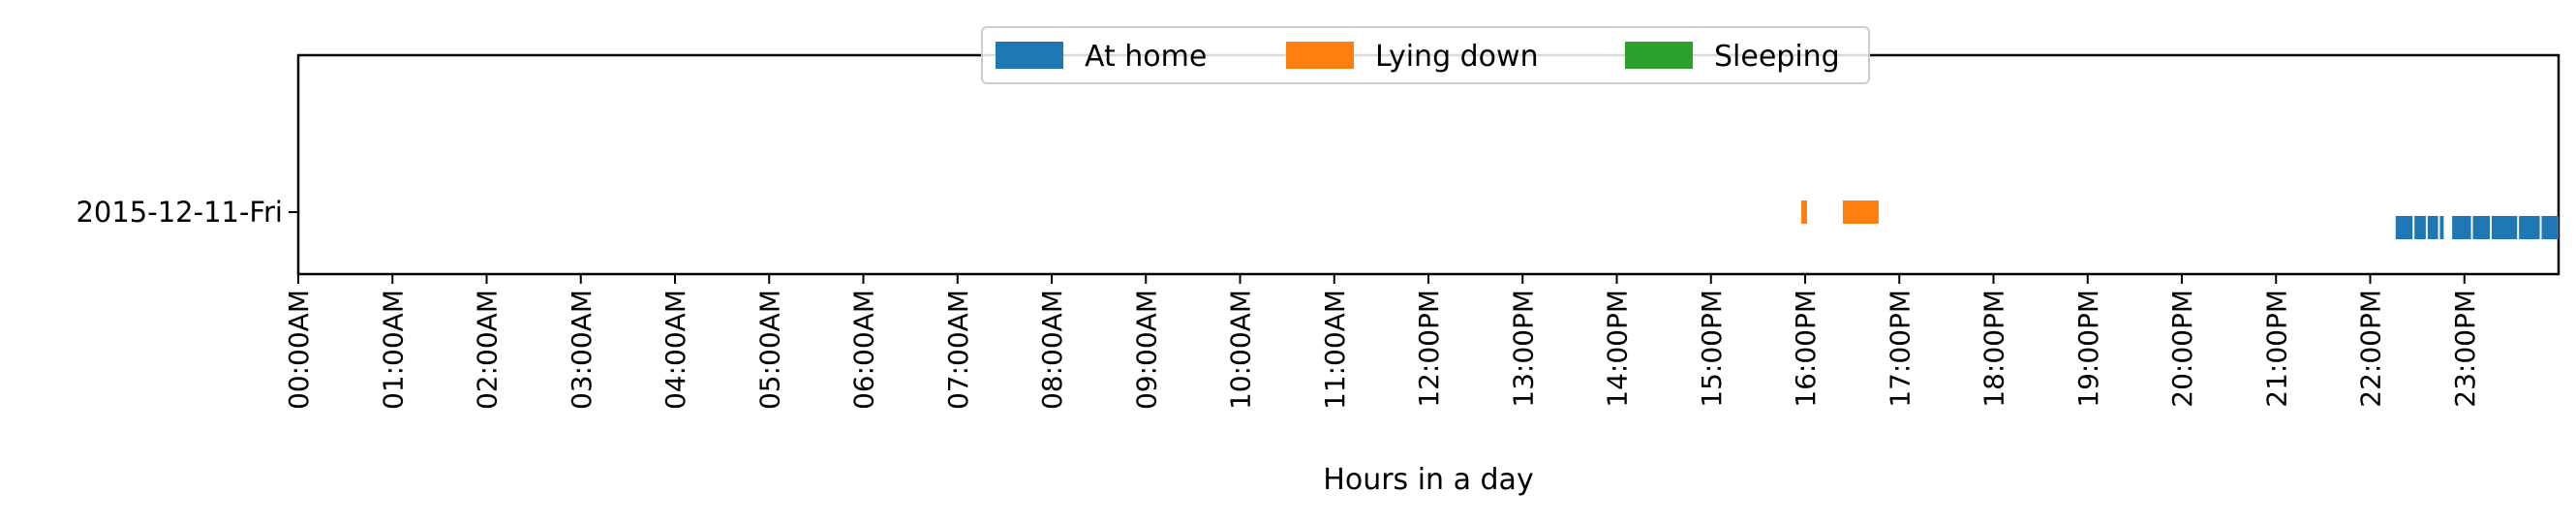 The width and height of the screenshot is (2576, 523). I want to click on x-tick-label: 11:00AM, so click(1335, 350).